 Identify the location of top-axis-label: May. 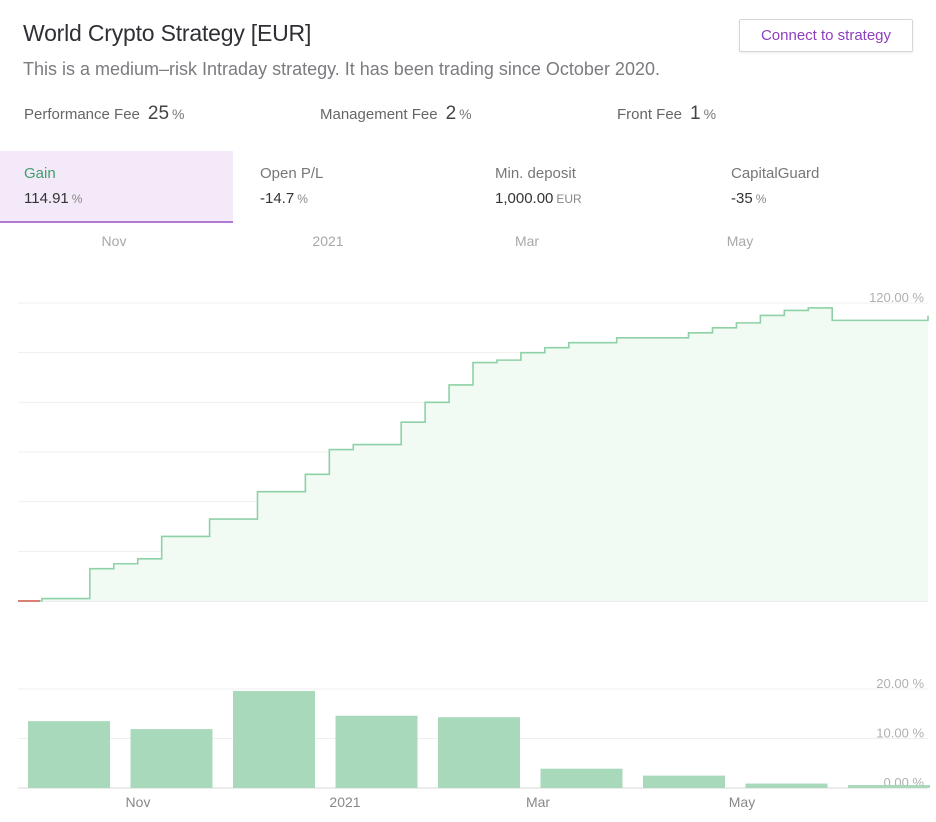
(740, 241).